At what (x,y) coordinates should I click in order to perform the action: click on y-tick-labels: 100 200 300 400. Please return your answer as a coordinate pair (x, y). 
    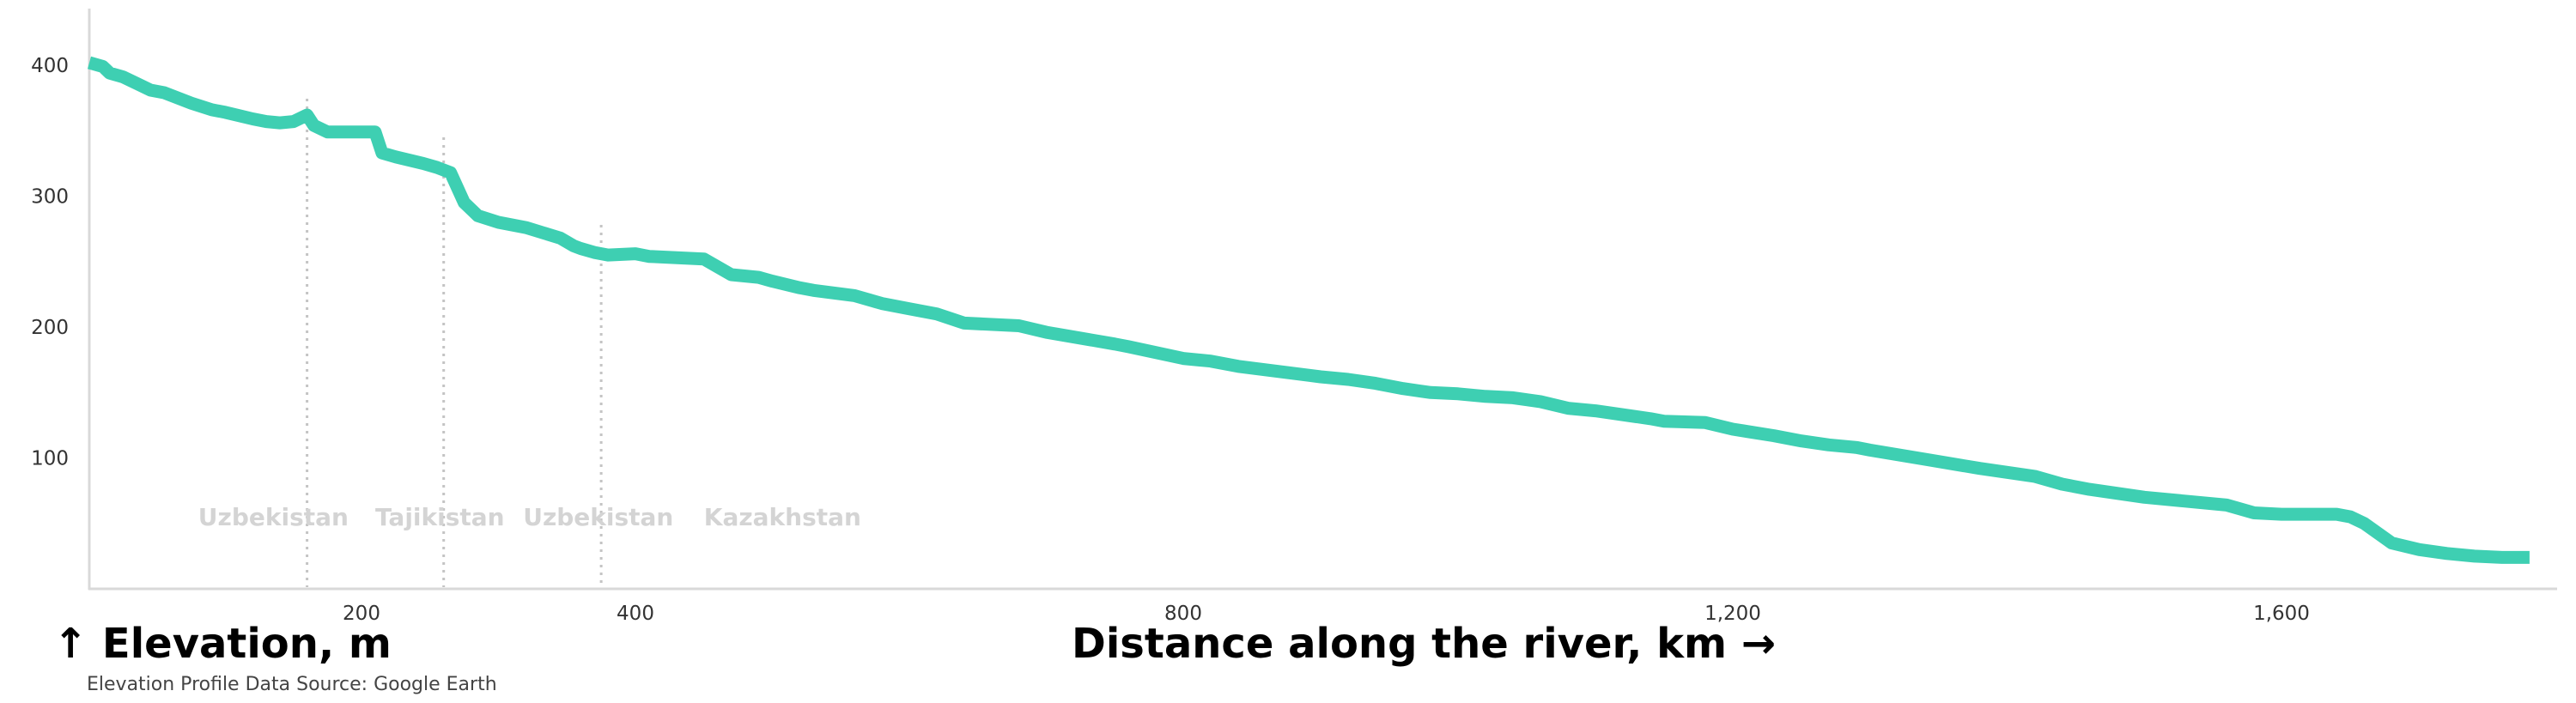
    Looking at the image, I should click on (50, 262).